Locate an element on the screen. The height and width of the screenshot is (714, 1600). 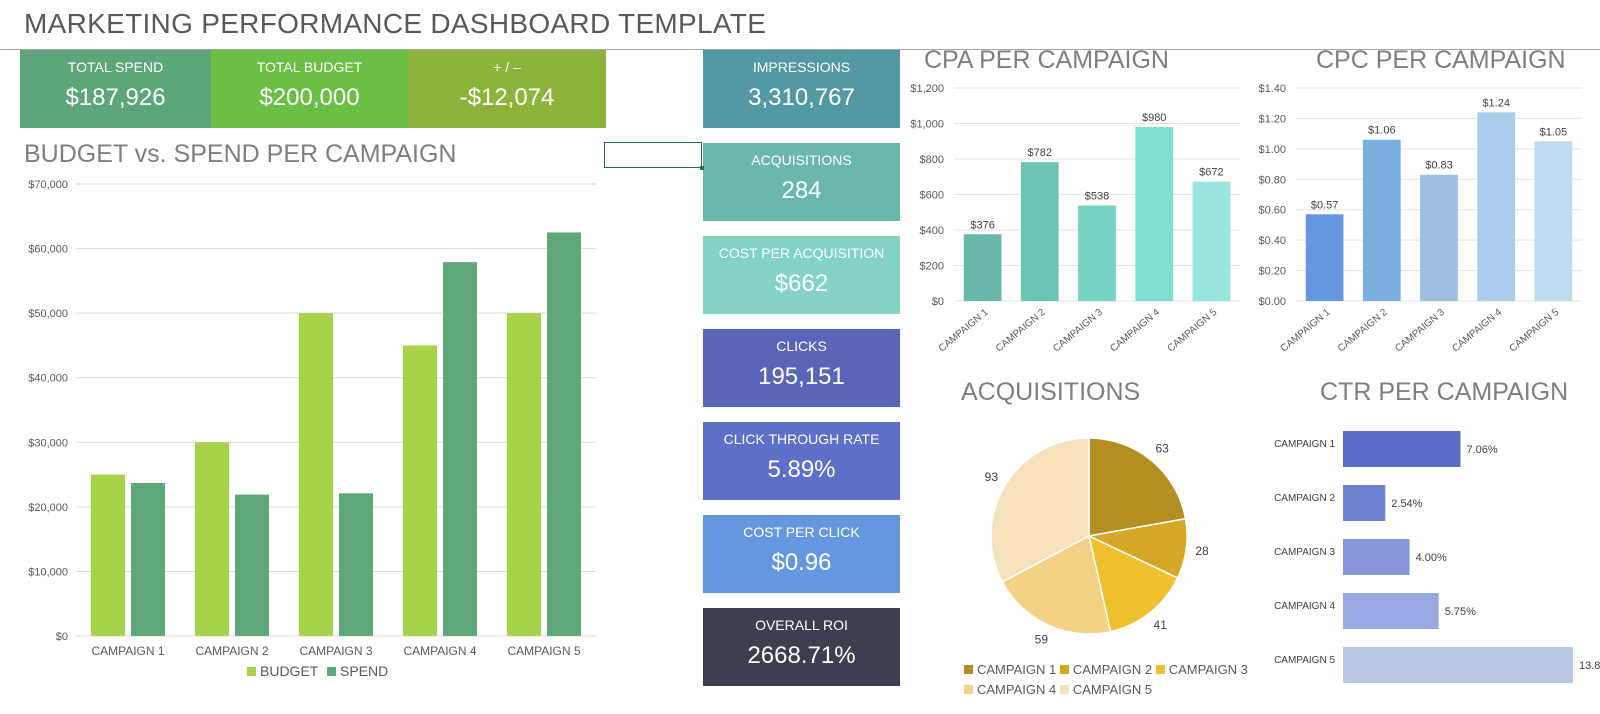
y-tick-label: $20,000 is located at coordinates (48, 508).